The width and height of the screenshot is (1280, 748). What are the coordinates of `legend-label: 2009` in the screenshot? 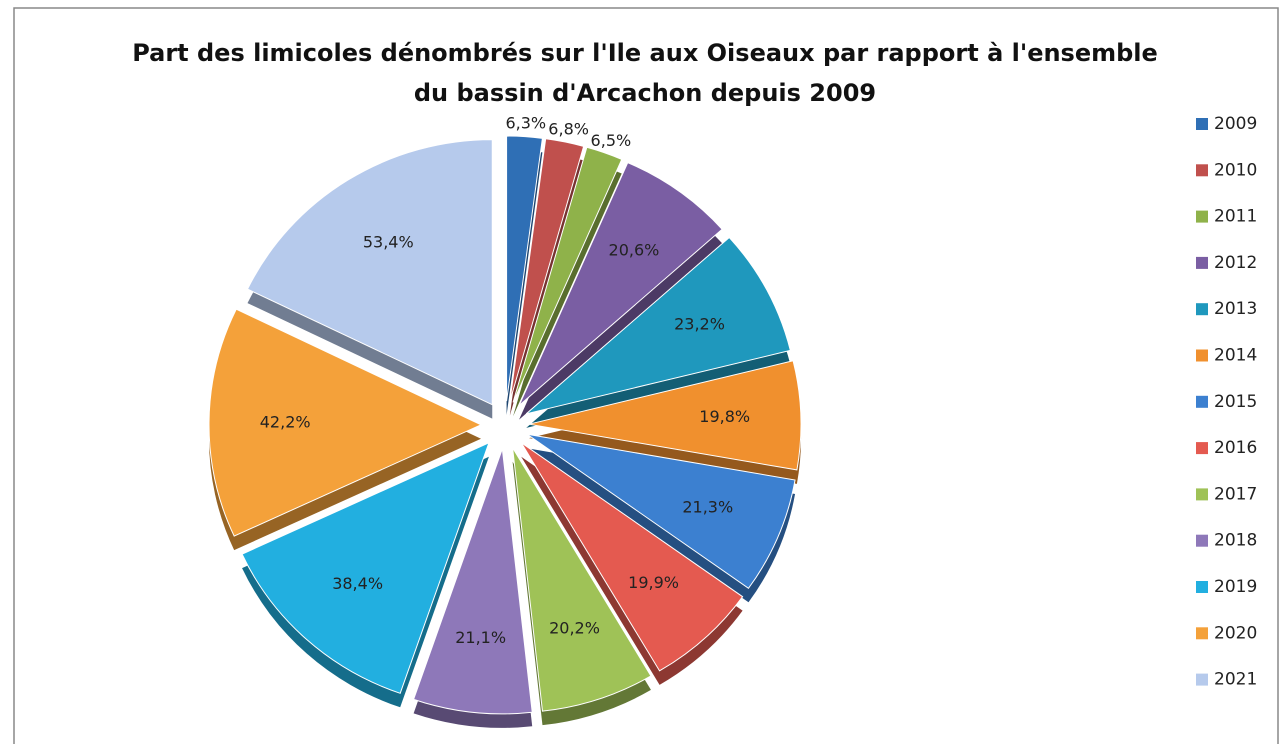 It's located at (1235, 124).